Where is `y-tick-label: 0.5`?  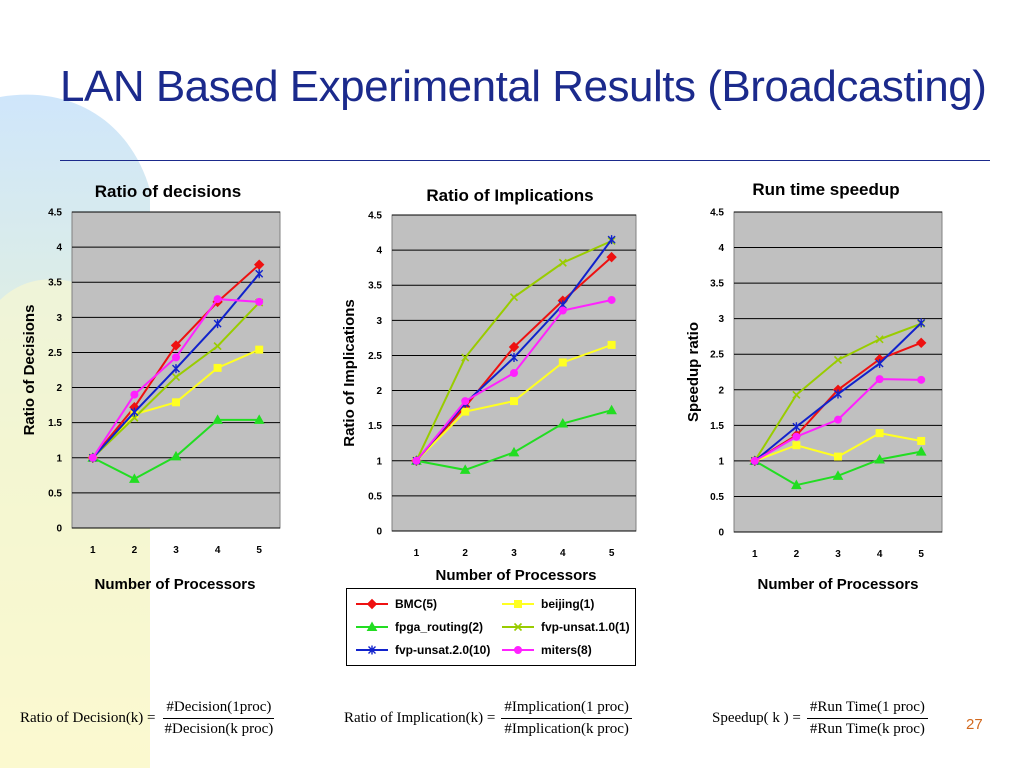
y-tick-label: 0.5 is located at coordinates (55, 493).